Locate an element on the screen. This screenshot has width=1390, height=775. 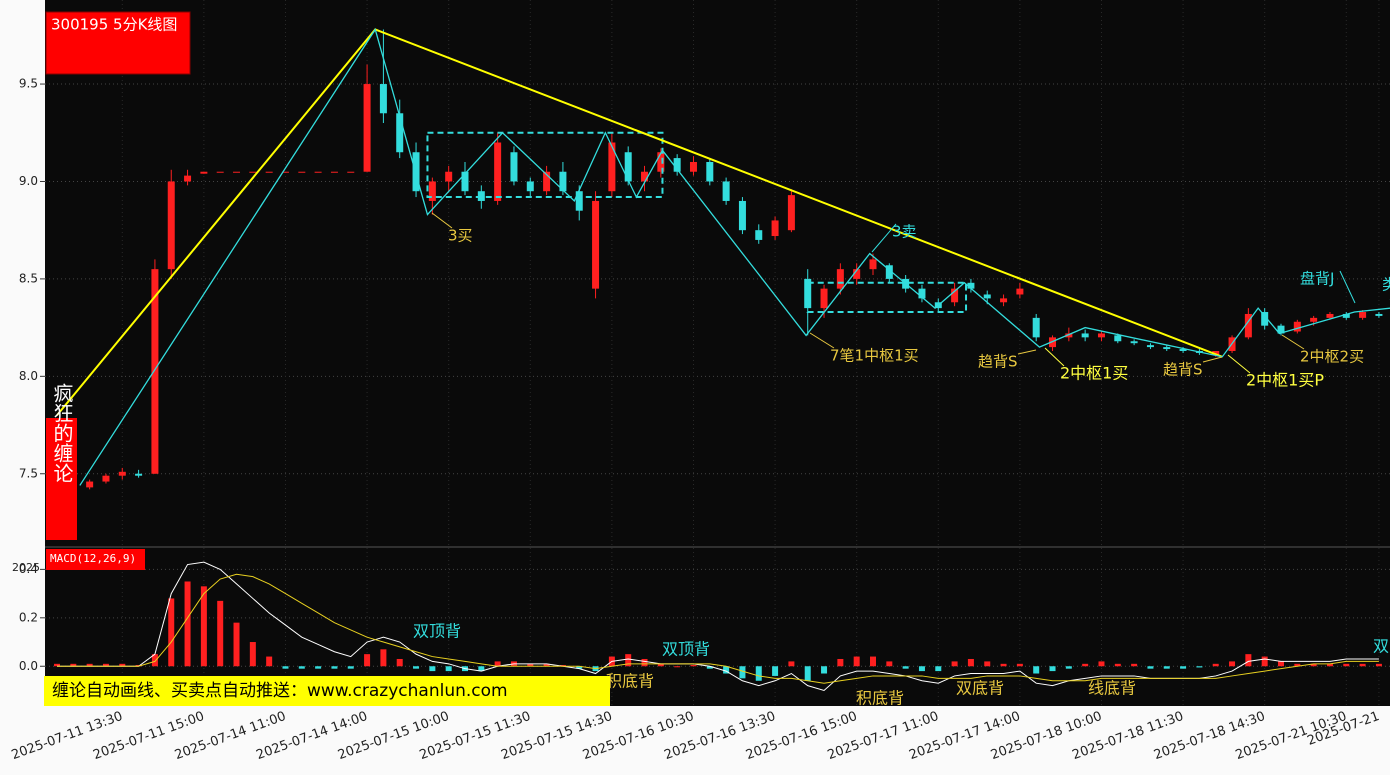
y-tick-label: 0.4 is located at coordinates (28, 569).